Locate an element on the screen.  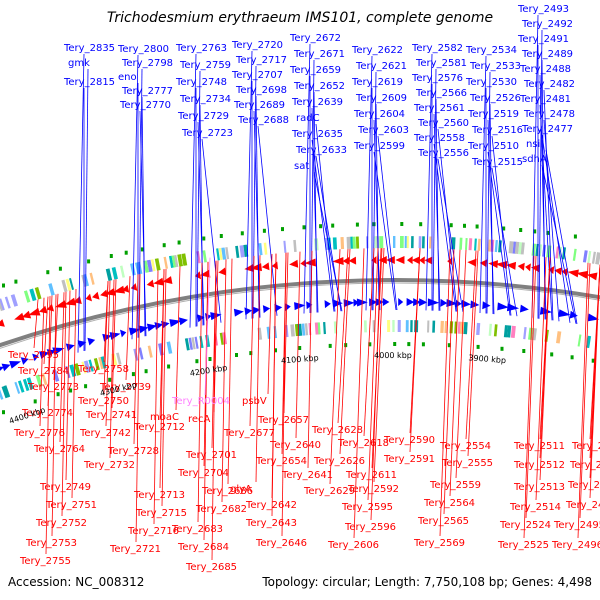
forward-gene-label: Tery_2707 is located at coordinates (257, 75).